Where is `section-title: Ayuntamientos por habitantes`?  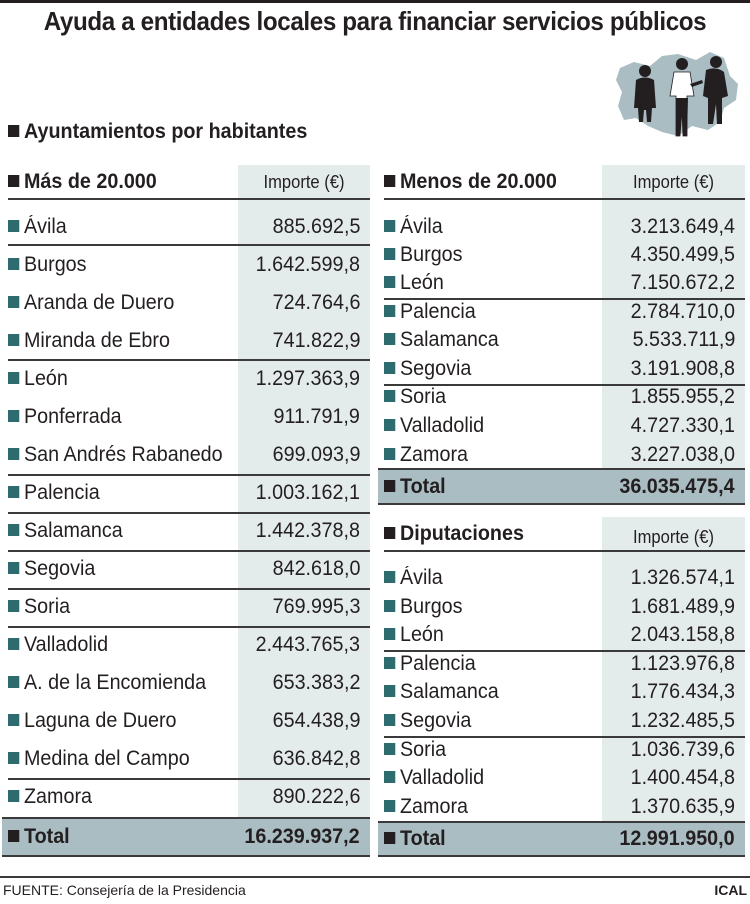 section-title: Ayuntamientos por habitantes is located at coordinates (157, 132).